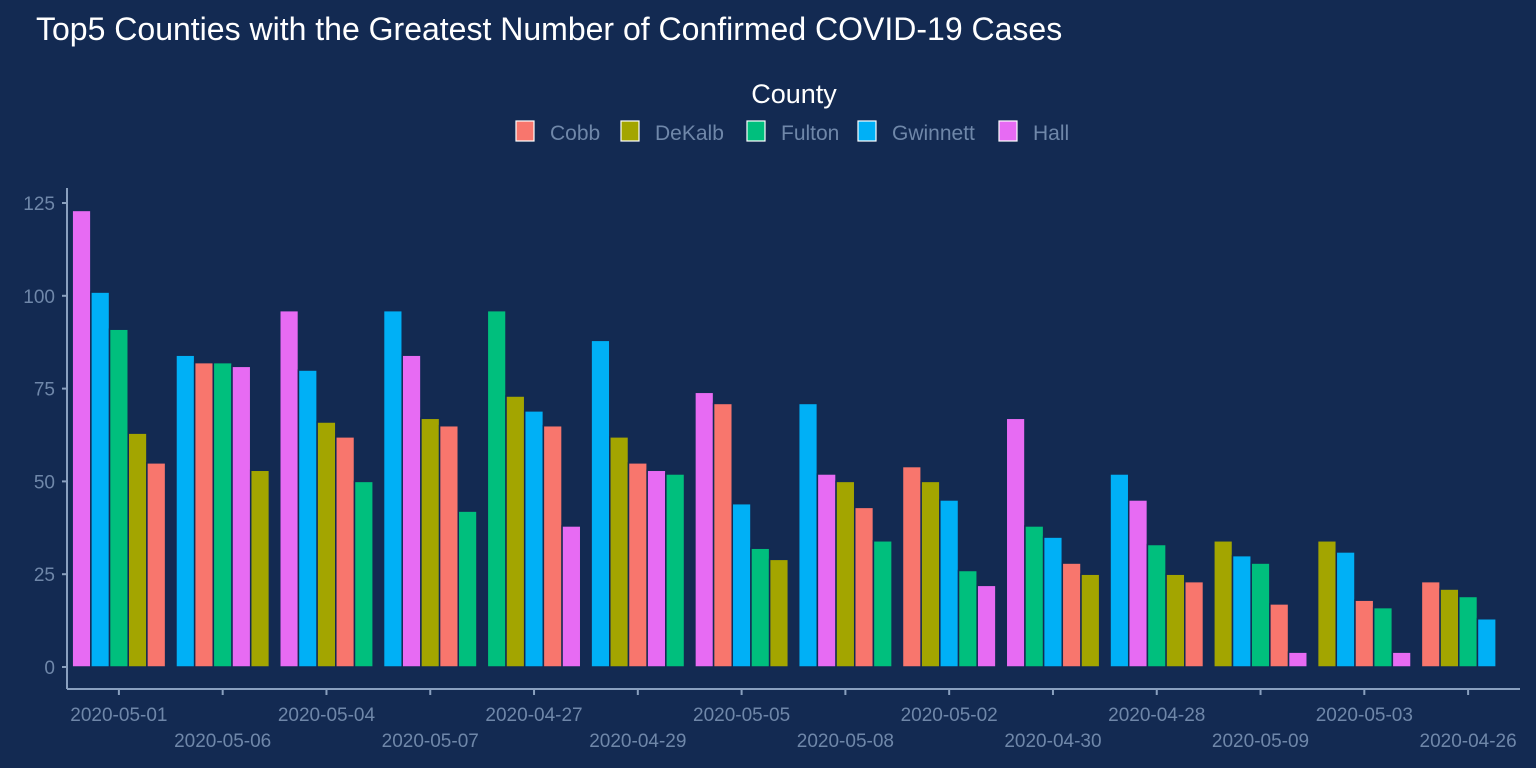  Describe the element at coordinates (756, 131) in the screenshot. I see `legend-swatch-fulton` at that location.